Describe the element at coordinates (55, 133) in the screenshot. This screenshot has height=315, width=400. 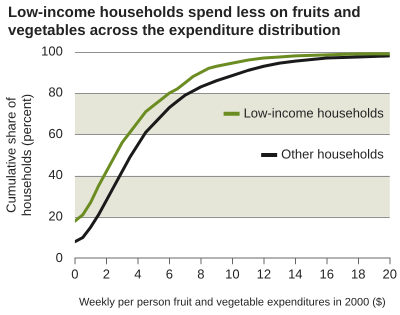
I see `y-tick-label: 60` at that location.